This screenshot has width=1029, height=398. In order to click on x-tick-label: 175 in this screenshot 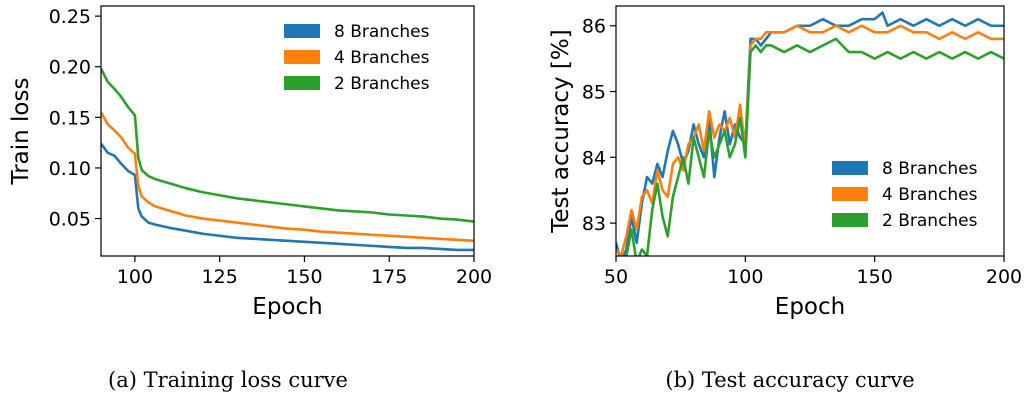, I will do `click(389, 277)`.